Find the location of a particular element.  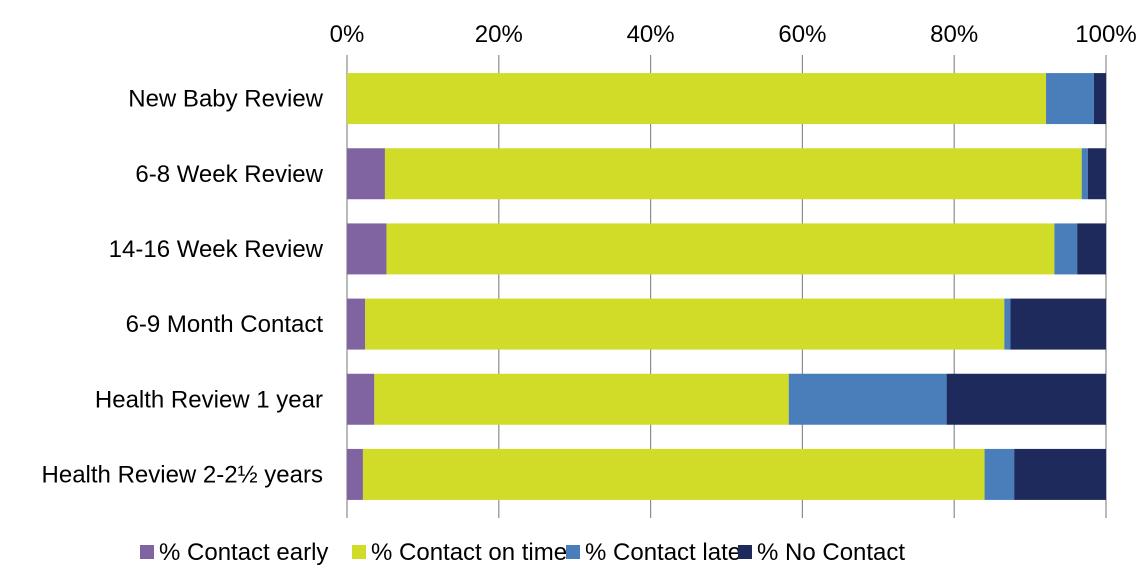

category-label: Health Review 2-2½ years is located at coordinates (182, 474).